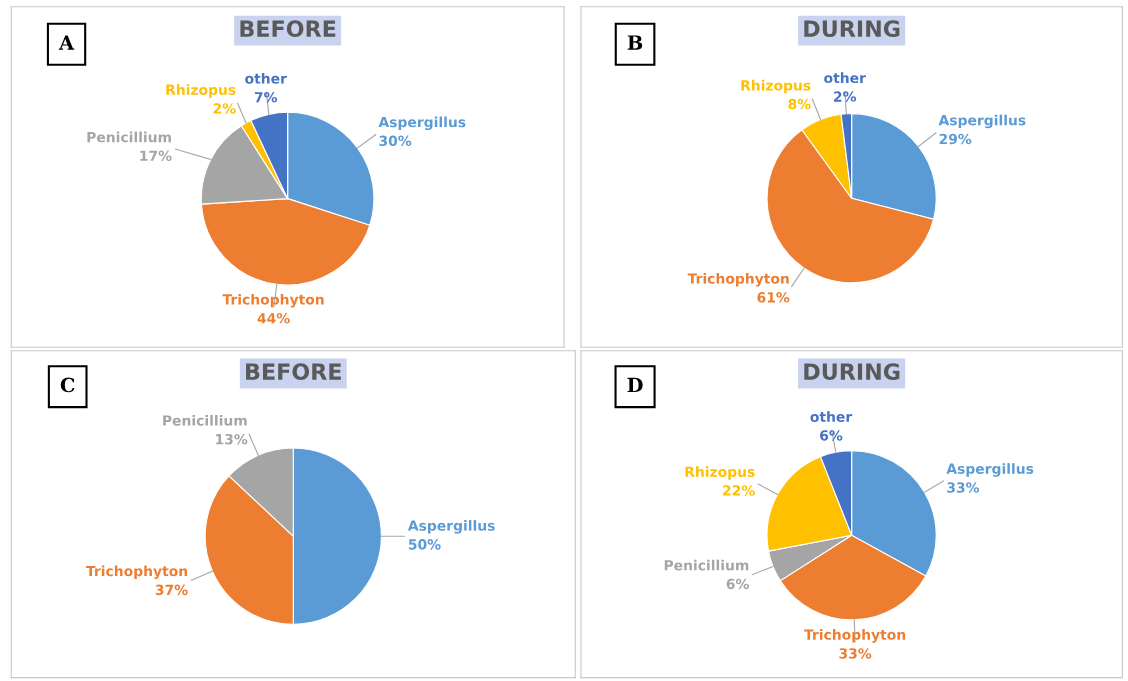 This screenshot has height=681, width=1128. I want to click on data-label: 8%, so click(799, 104).